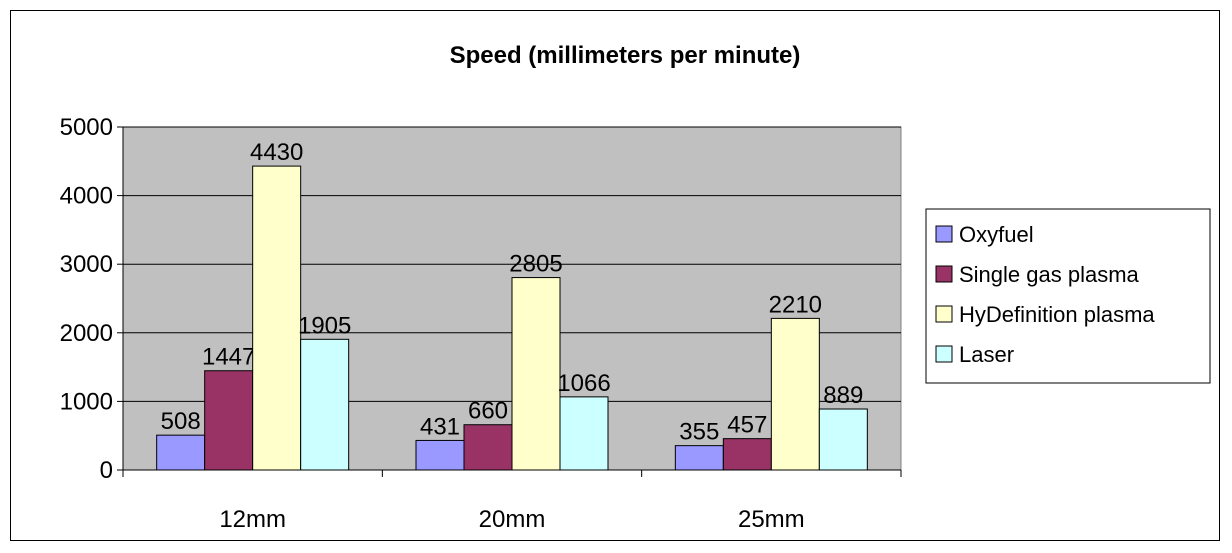  Describe the element at coordinates (86, 127) in the screenshot. I see `y-tick-label: 5000` at that location.